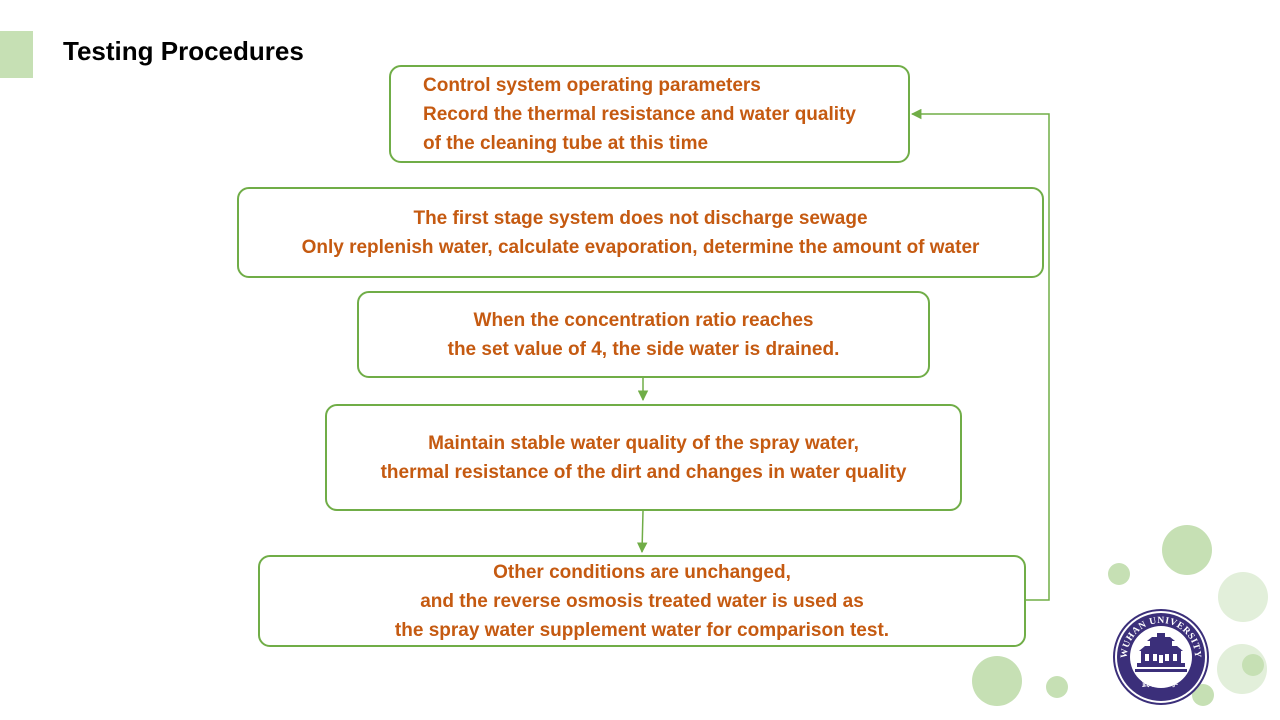  I want to click on arrow-step4-to-step5, so click(642, 532).